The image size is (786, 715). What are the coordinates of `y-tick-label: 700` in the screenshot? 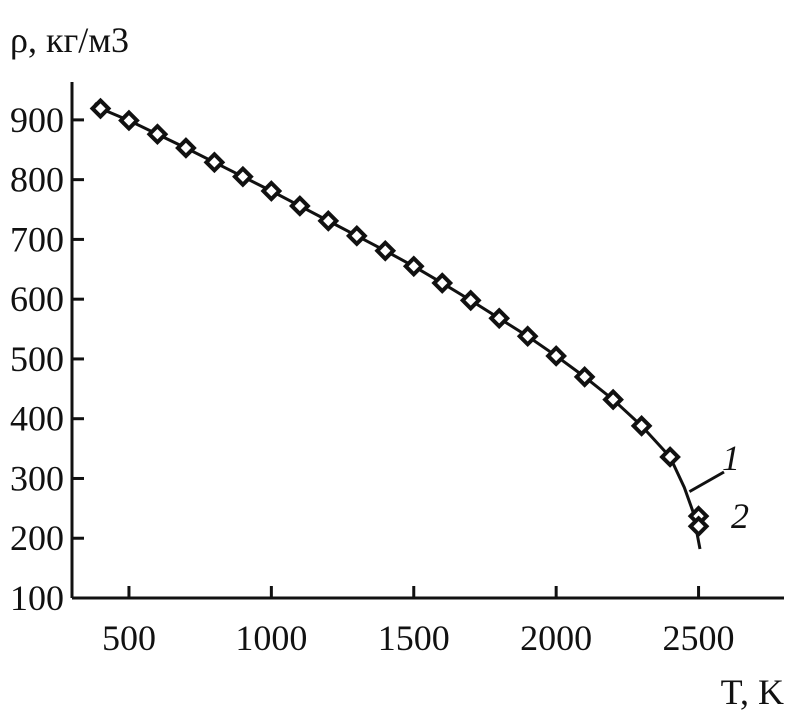 It's located at (37, 239).